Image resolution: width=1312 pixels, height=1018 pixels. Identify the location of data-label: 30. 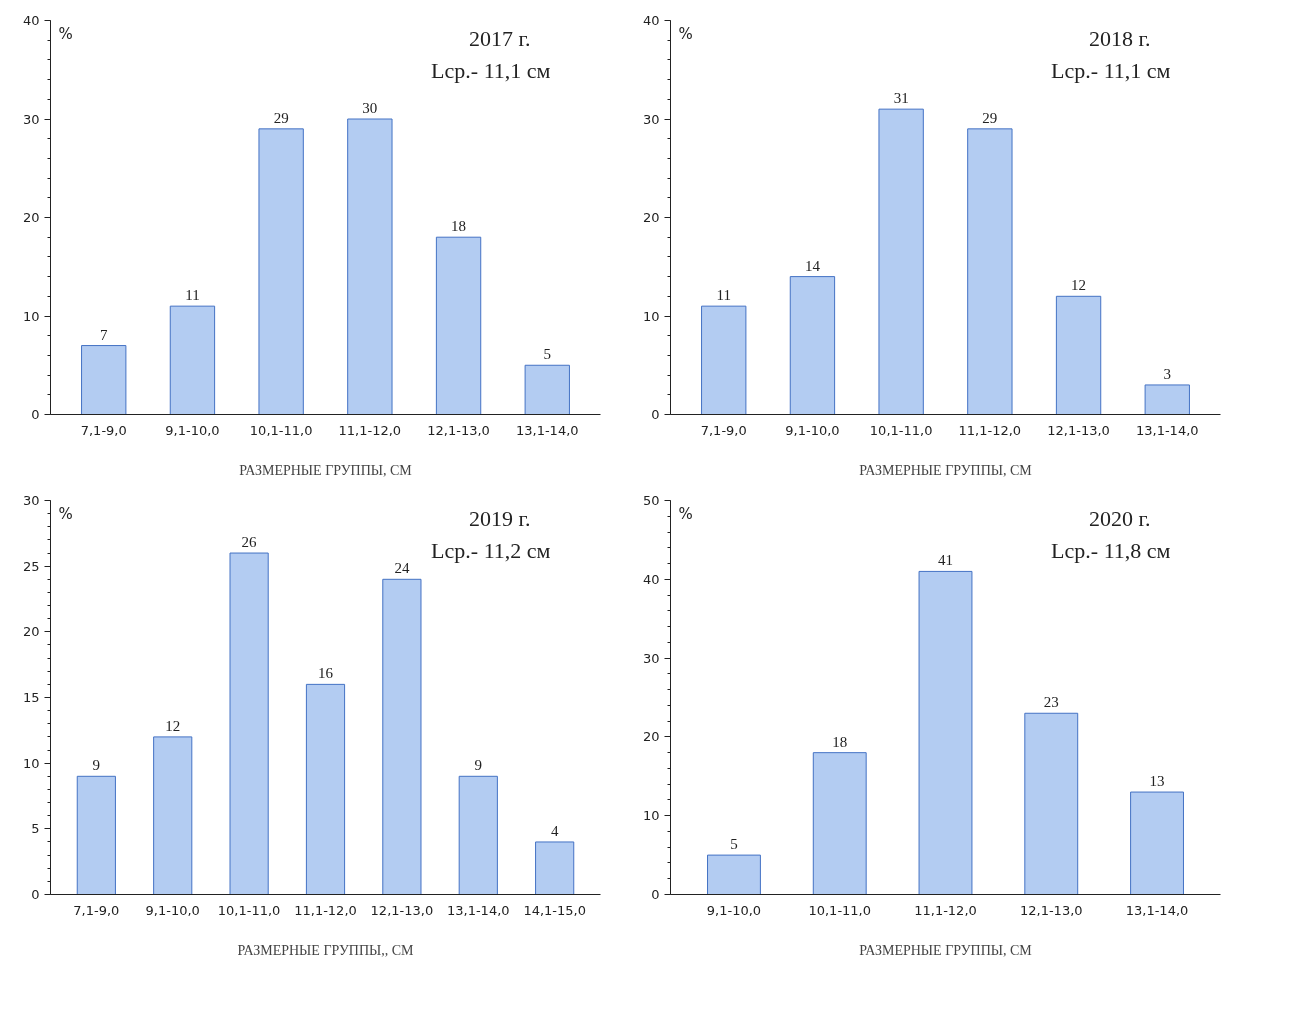
(370, 108).